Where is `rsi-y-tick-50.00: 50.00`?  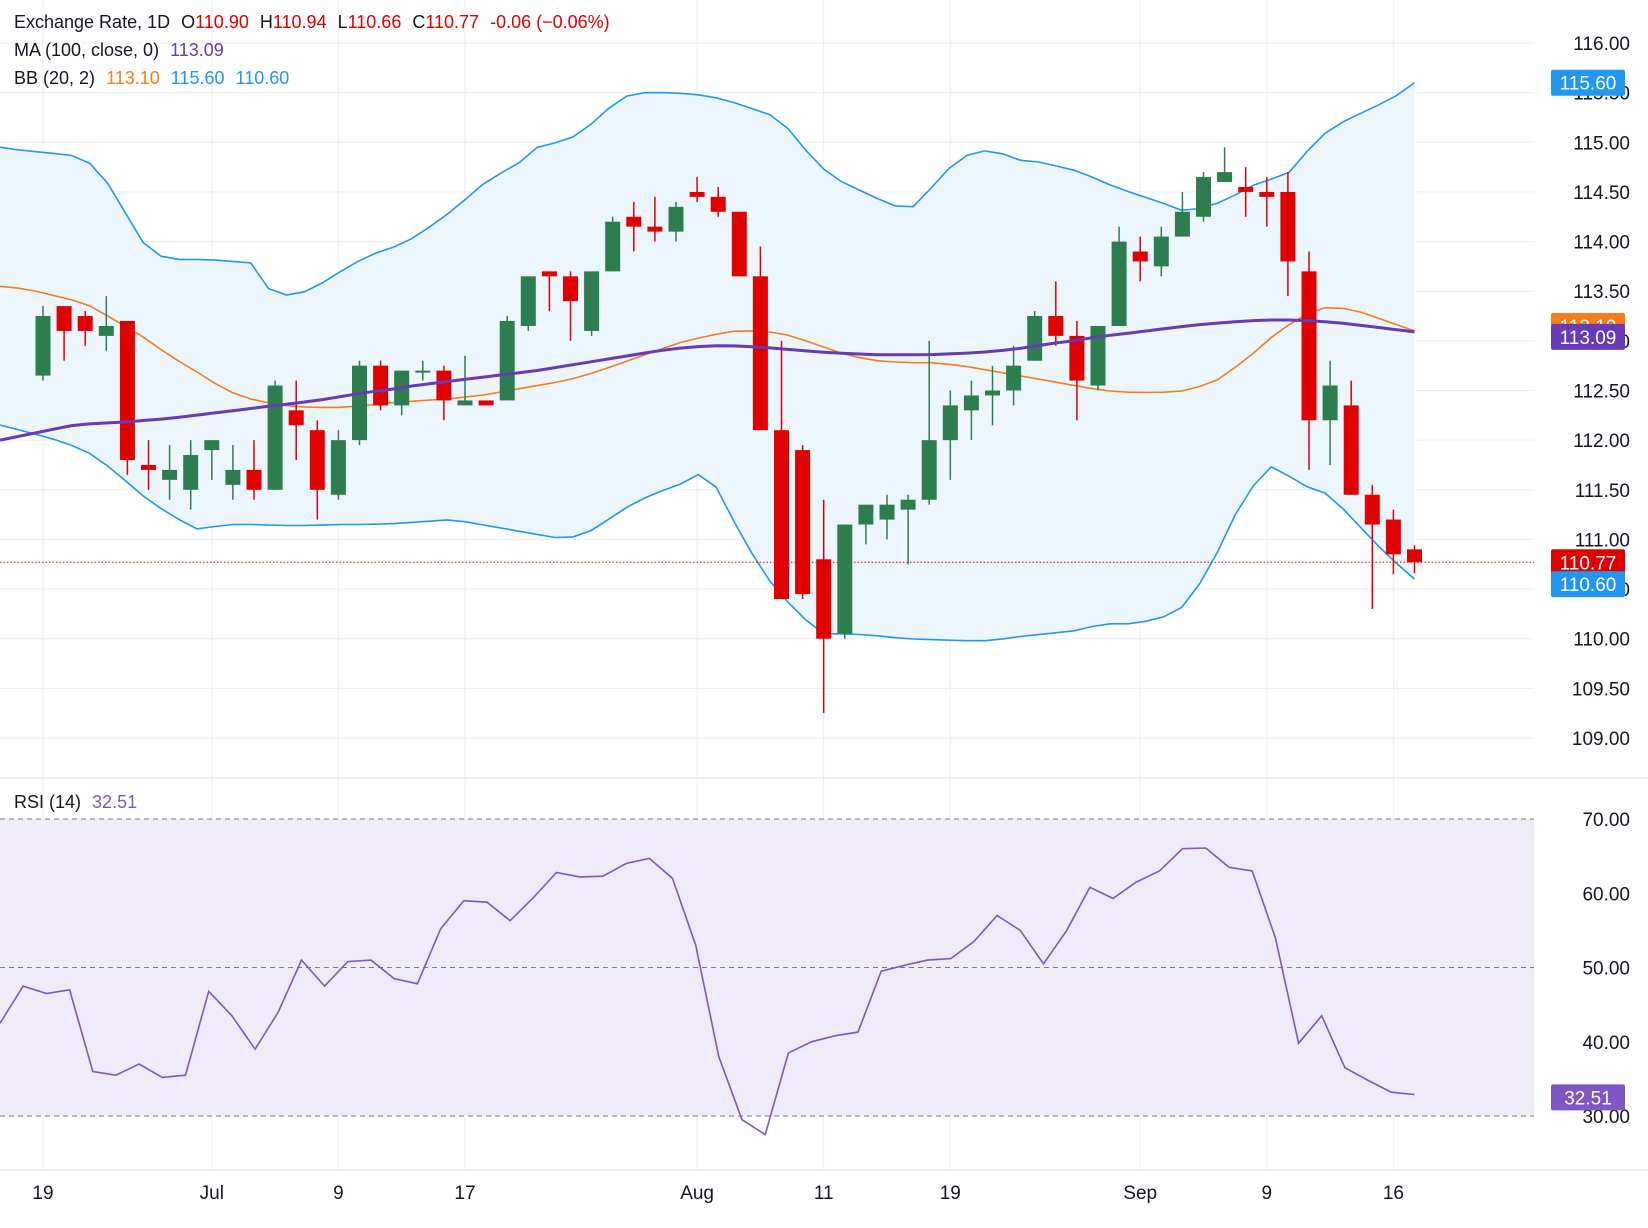
rsi-y-tick-50.00: 50.00 is located at coordinates (1606, 969).